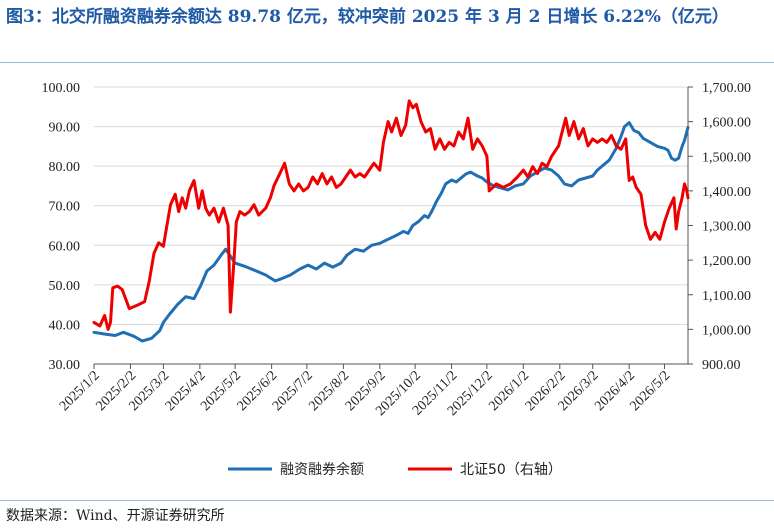 This screenshot has width=774, height=529. I want to click on y-left-tick-label: 80.00, so click(65, 167).